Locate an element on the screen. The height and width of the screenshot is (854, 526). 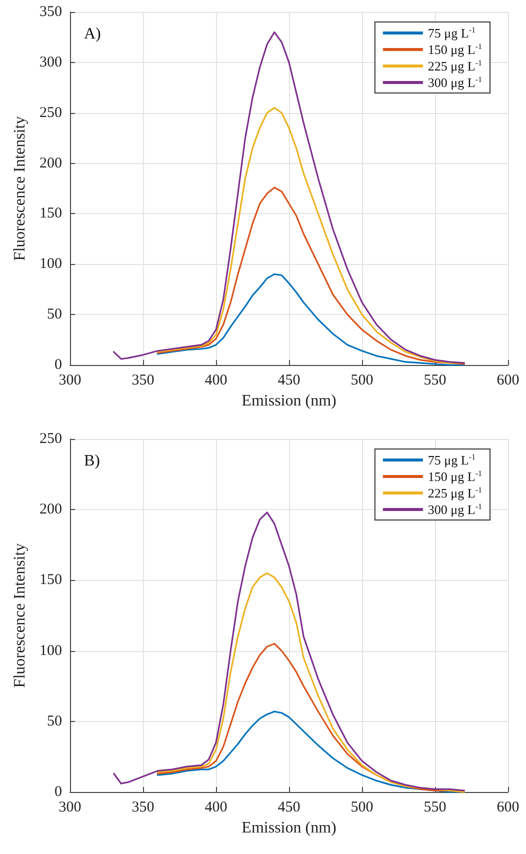
annotation: A) is located at coordinates (92, 34).